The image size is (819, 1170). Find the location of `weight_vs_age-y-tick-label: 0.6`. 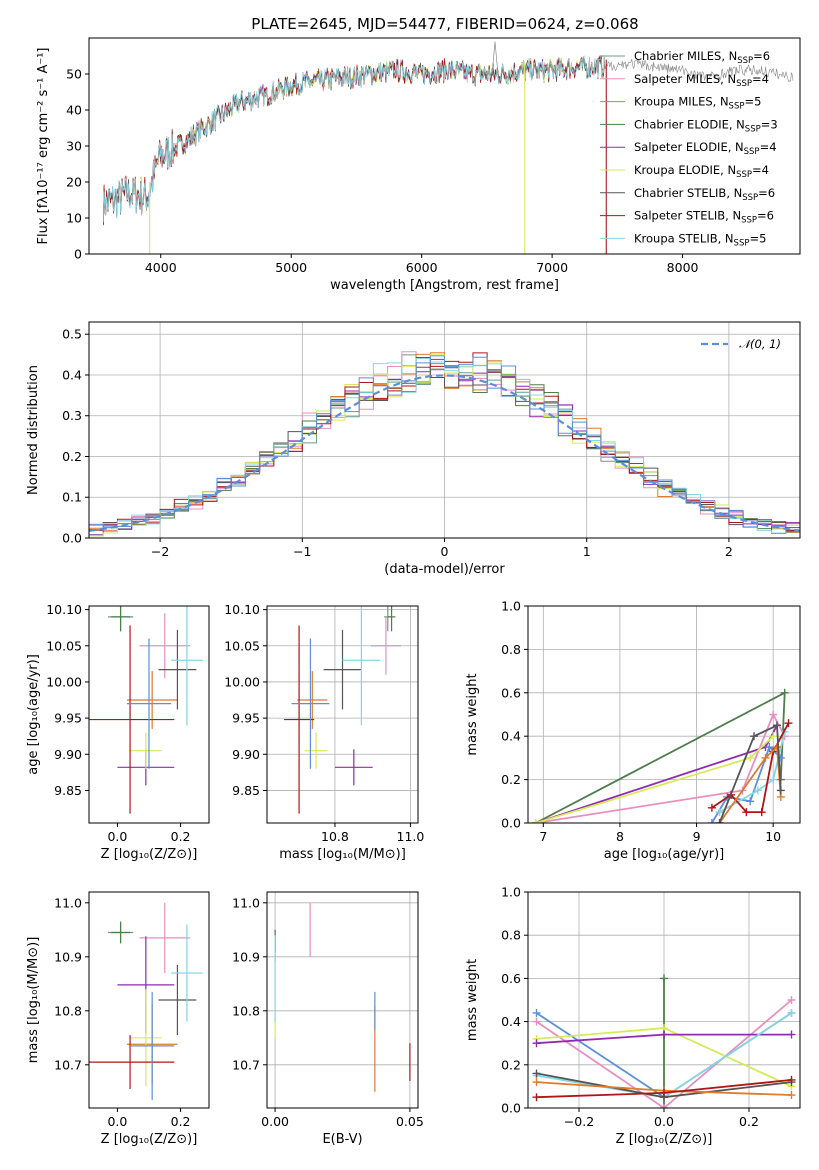

weight_vs_age-y-tick-label: 0.6 is located at coordinates (511, 692).